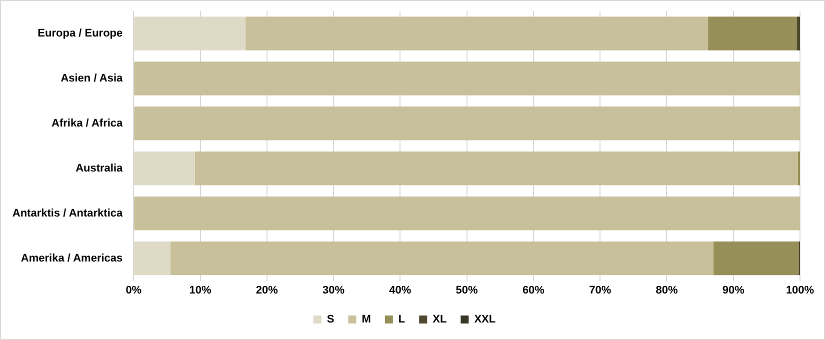  Describe the element at coordinates (68, 213) in the screenshot. I see `y-tick-label: Antarktis / Antarktica` at that location.